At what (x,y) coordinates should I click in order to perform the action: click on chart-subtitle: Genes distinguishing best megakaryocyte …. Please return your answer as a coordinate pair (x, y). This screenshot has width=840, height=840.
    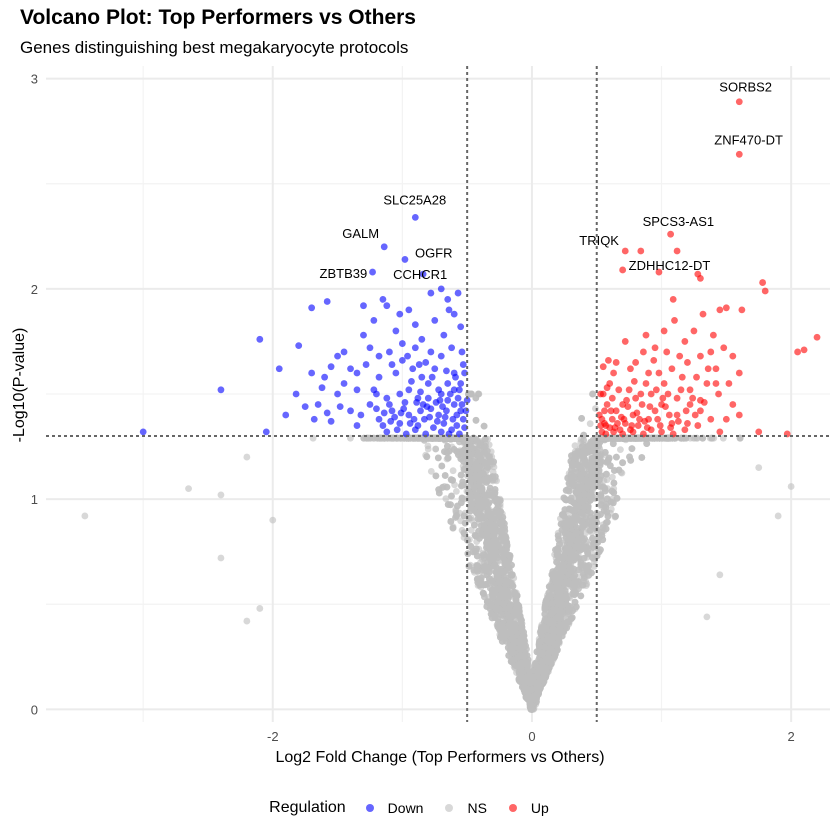
    Looking at the image, I should click on (214, 47).